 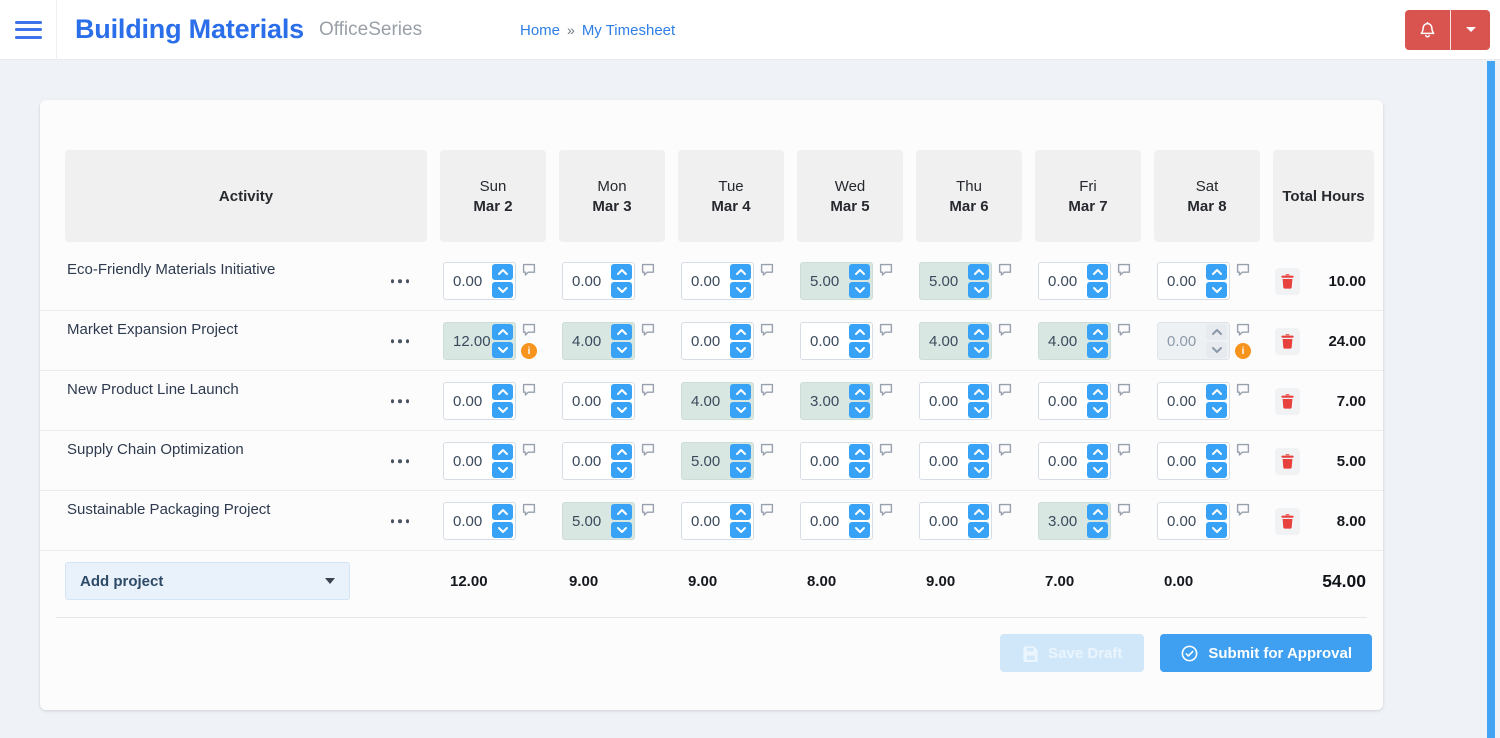 I want to click on submit-for-approval-button: Submit for Approval, so click(x=1266, y=653).